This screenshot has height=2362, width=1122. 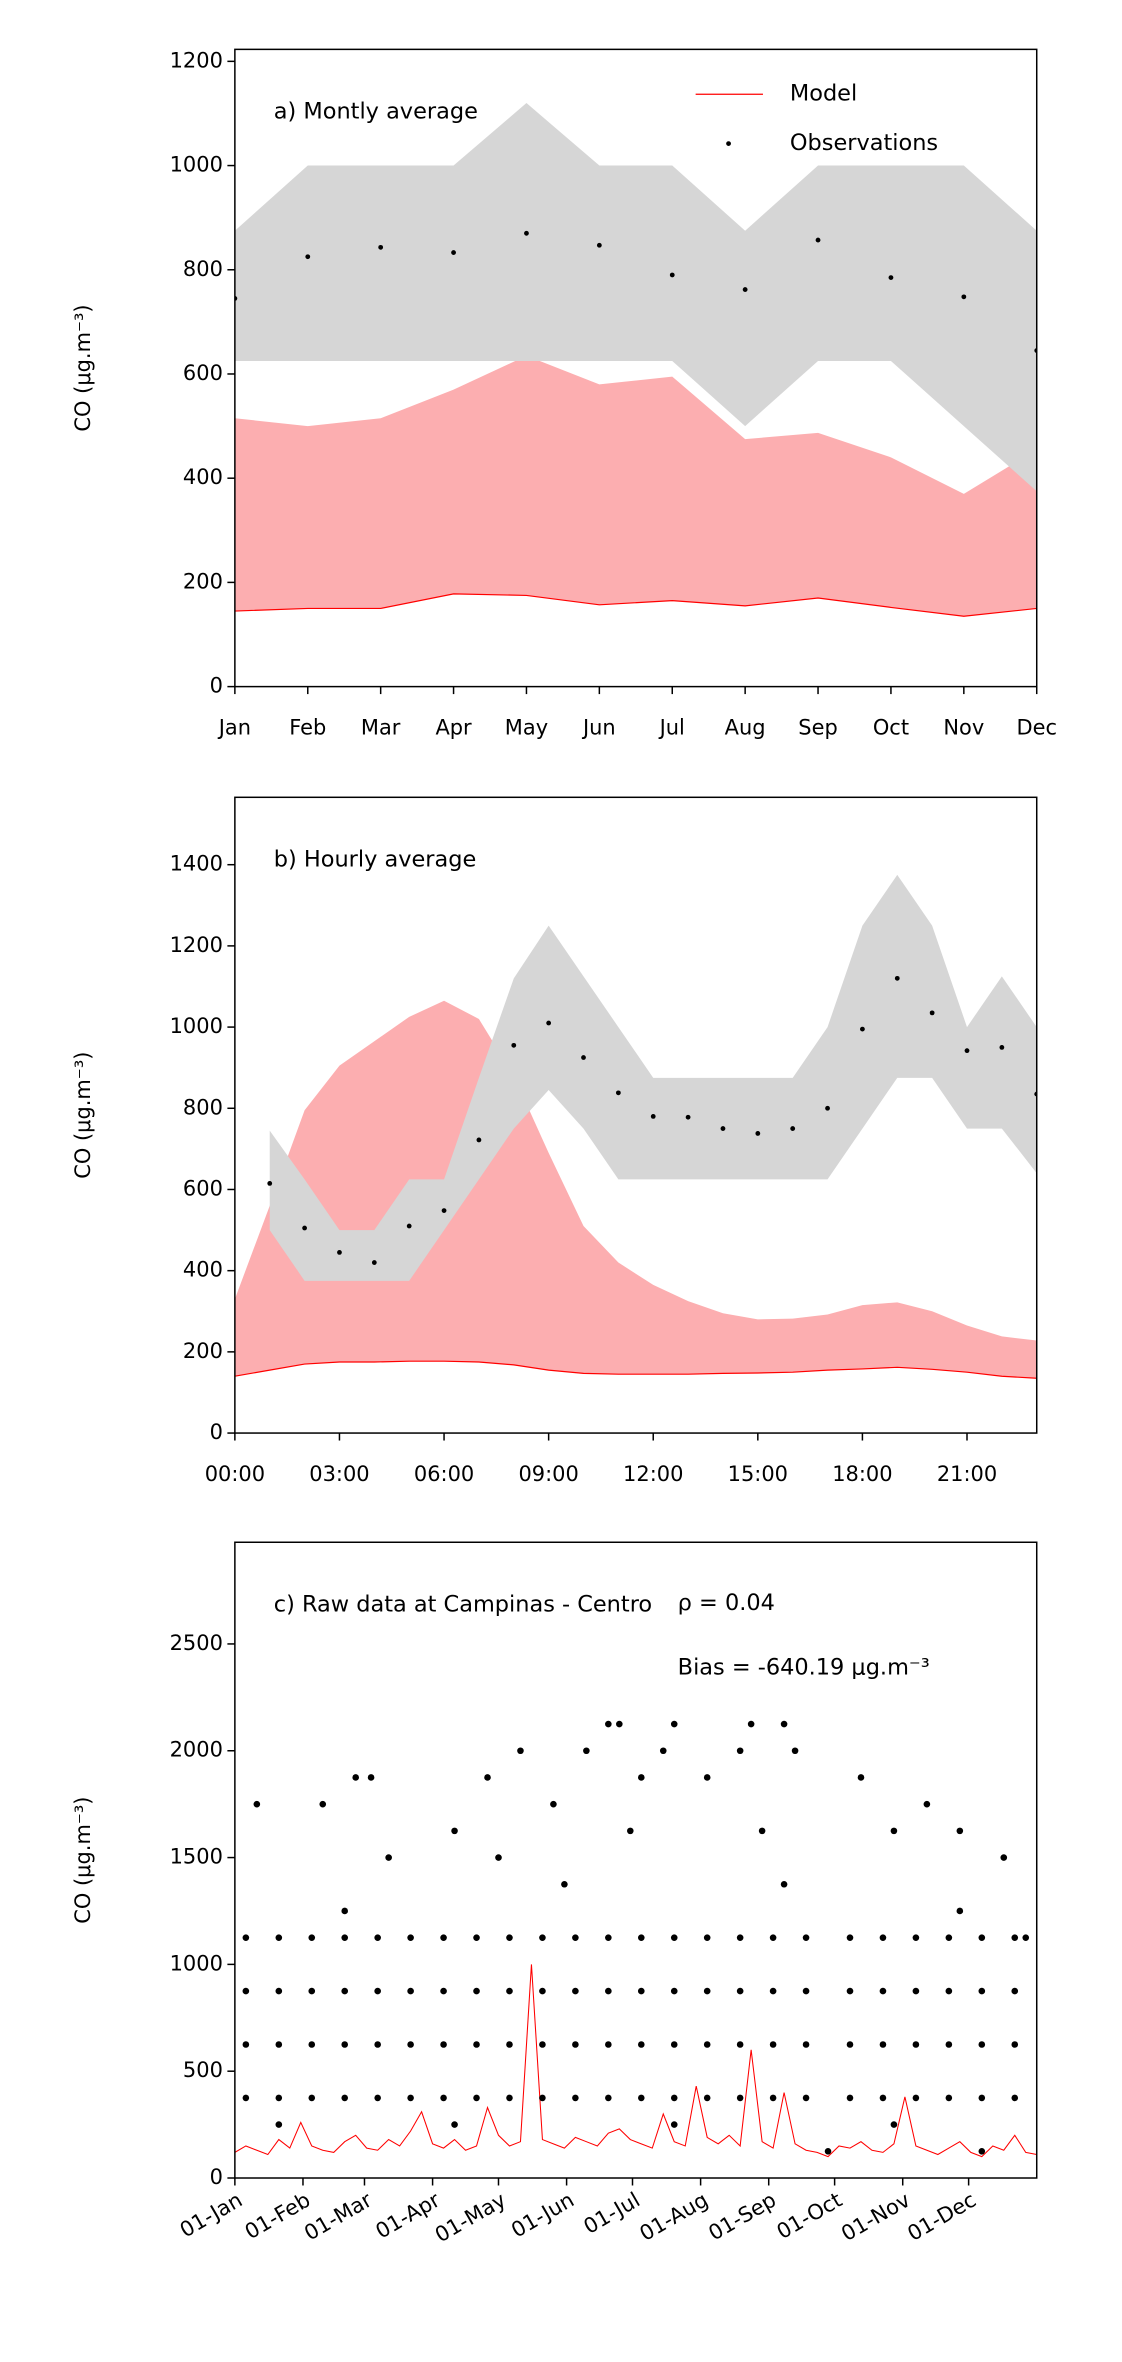 I want to click on x-tick-label: 21:00, so click(x=967, y=1474).